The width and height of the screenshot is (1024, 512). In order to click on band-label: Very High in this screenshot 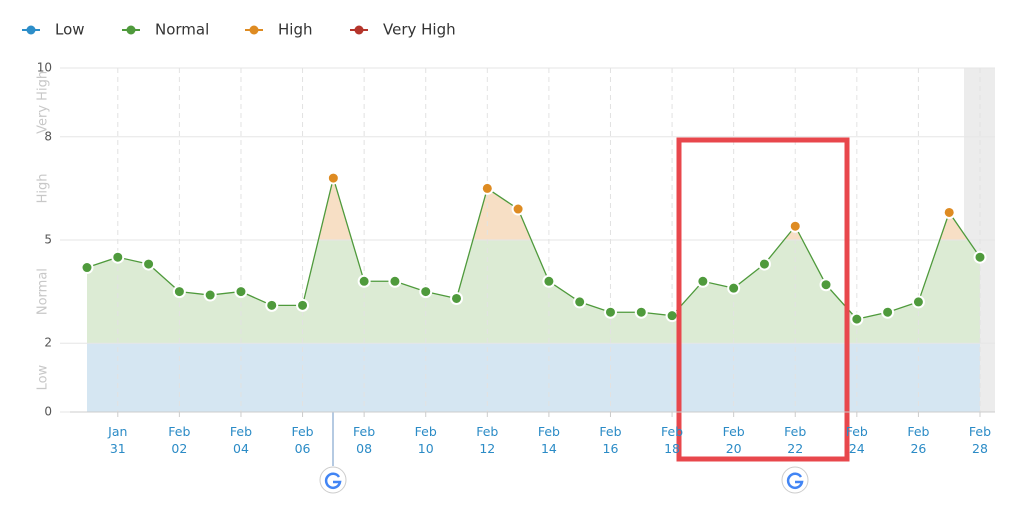, I will do `click(43, 102)`.